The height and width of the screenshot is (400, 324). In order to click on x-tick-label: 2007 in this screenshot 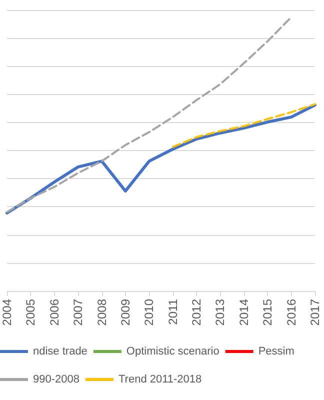, I will do `click(78, 312)`.